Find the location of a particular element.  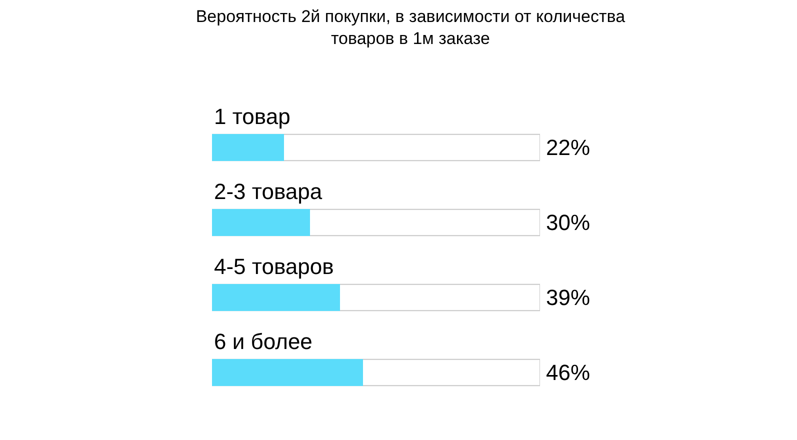

data-label: 22% is located at coordinates (568, 147).